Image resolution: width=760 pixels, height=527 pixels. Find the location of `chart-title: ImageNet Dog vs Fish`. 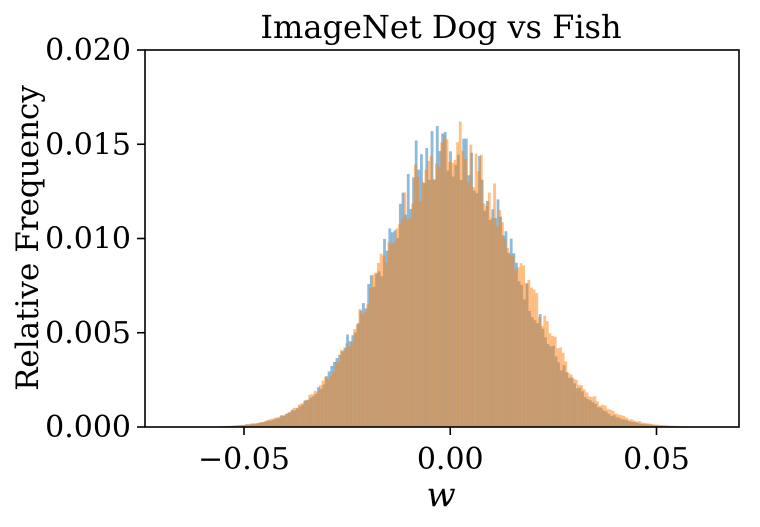

chart-title: ImageNet Dog vs Fish is located at coordinates (440, 27).